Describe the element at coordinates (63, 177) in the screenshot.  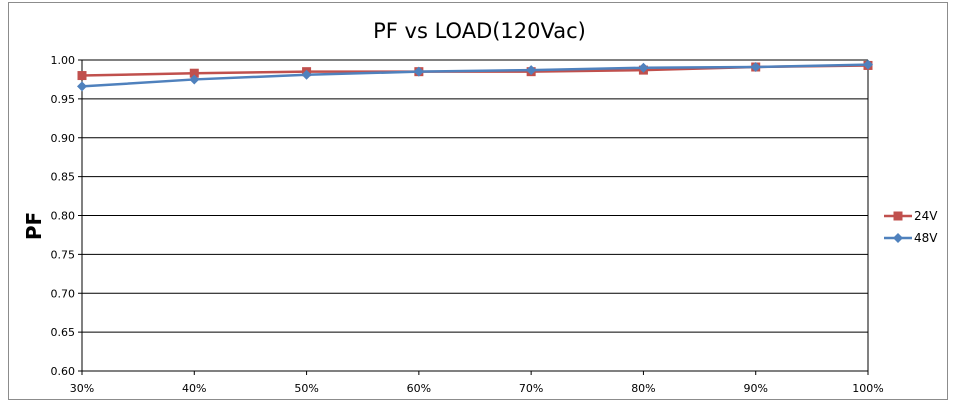
I see `y-tick-label: 0.85` at that location.